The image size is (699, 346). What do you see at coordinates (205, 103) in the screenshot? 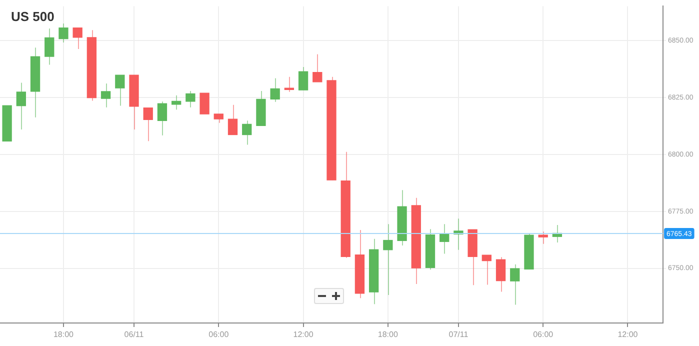
I see `candlestick` at bounding box center [205, 103].